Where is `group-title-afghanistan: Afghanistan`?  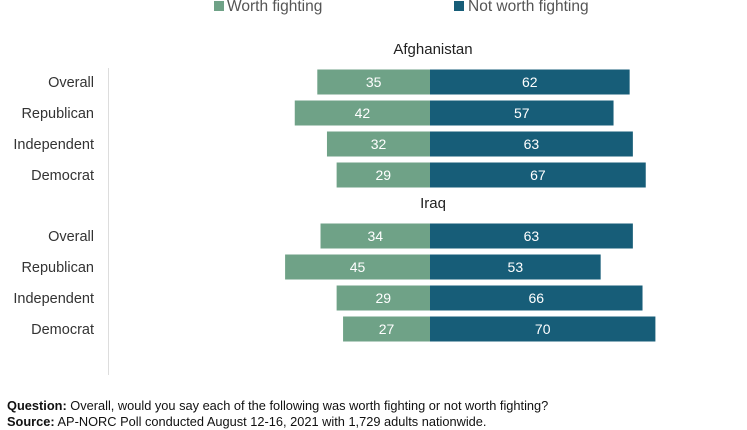
group-title-afghanistan: Afghanistan is located at coordinates (432, 49).